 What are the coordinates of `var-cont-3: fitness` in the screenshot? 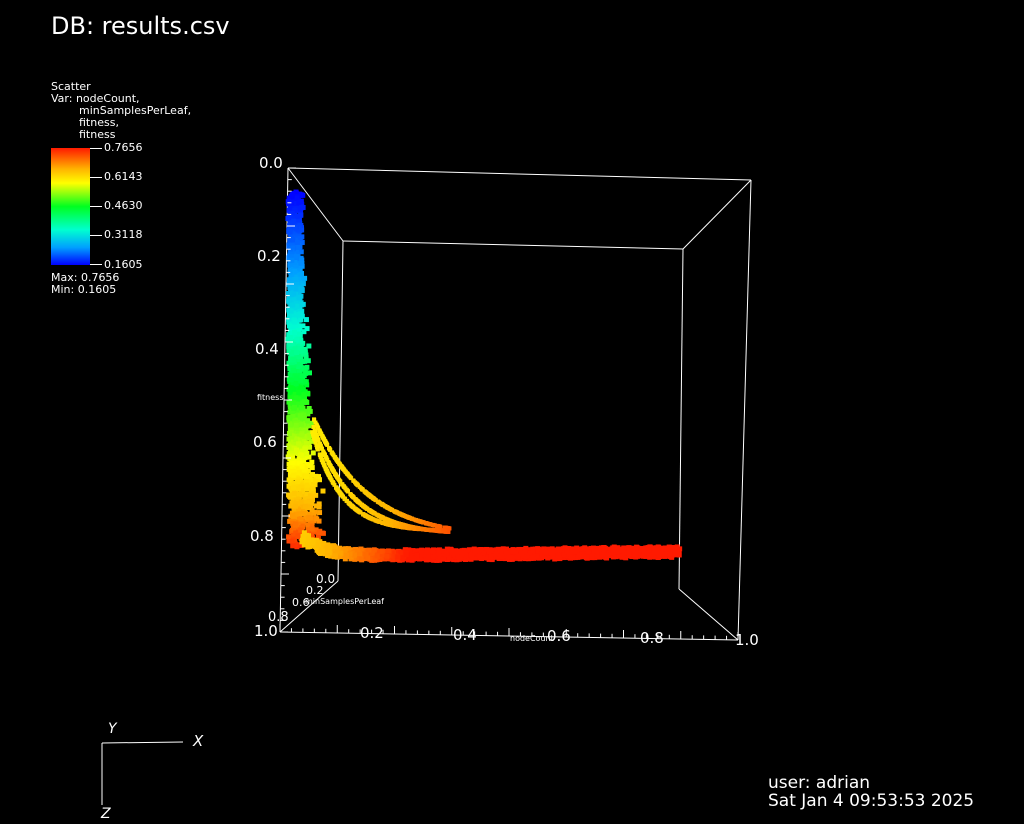 It's located at (97, 134).